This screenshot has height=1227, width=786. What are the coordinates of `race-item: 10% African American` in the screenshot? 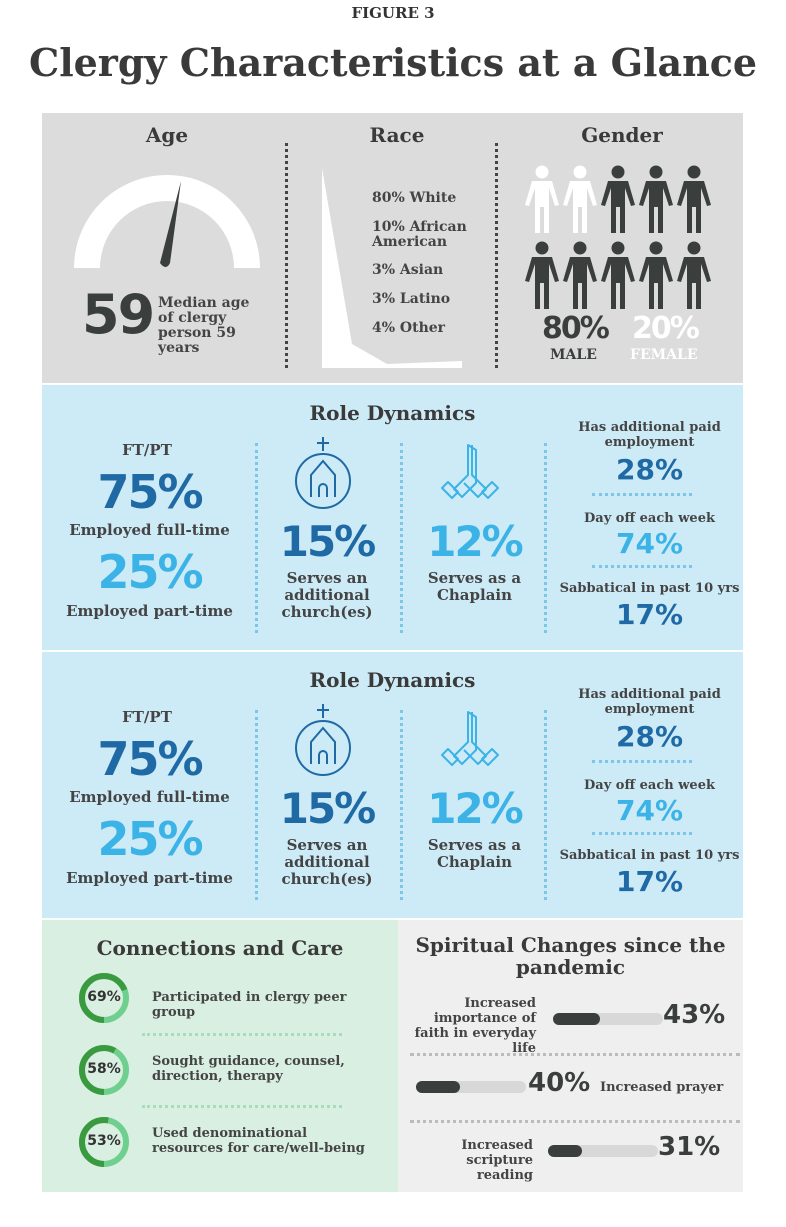 It's located at (419, 234).